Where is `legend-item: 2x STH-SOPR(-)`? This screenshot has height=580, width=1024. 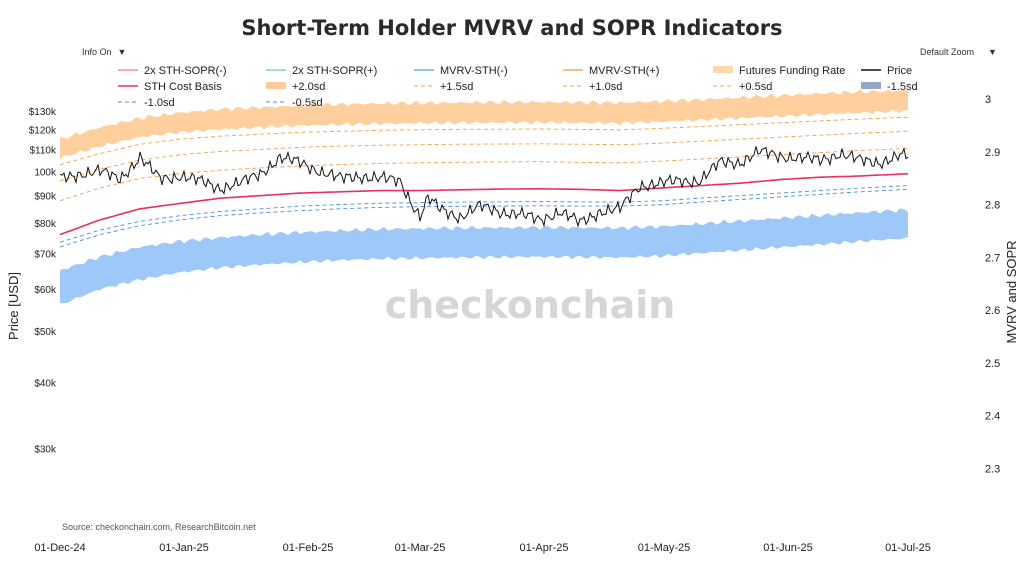 legend-item: 2x STH-SOPR(-) is located at coordinates (172, 71).